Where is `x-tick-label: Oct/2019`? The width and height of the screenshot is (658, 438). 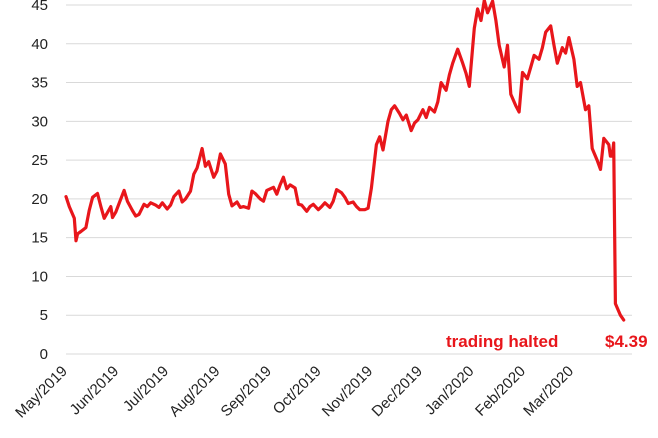 x-tick-label: Oct/2019 is located at coordinates (297, 390).